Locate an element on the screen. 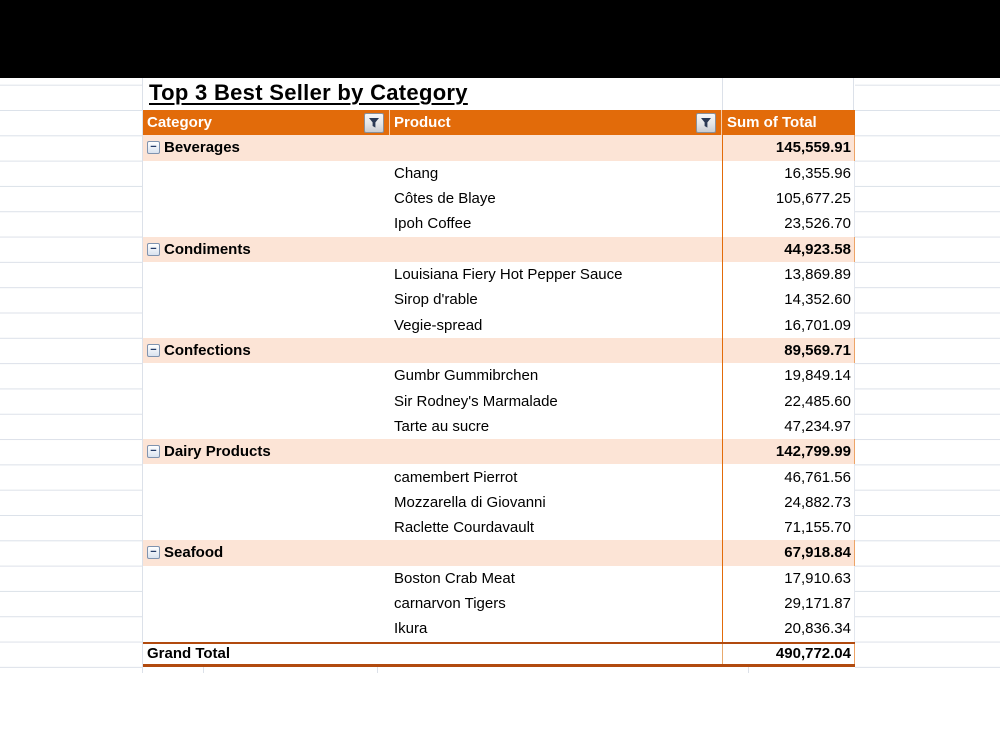  product-row: Gumbr Gummibrchen 19,849.14 is located at coordinates (499, 376).